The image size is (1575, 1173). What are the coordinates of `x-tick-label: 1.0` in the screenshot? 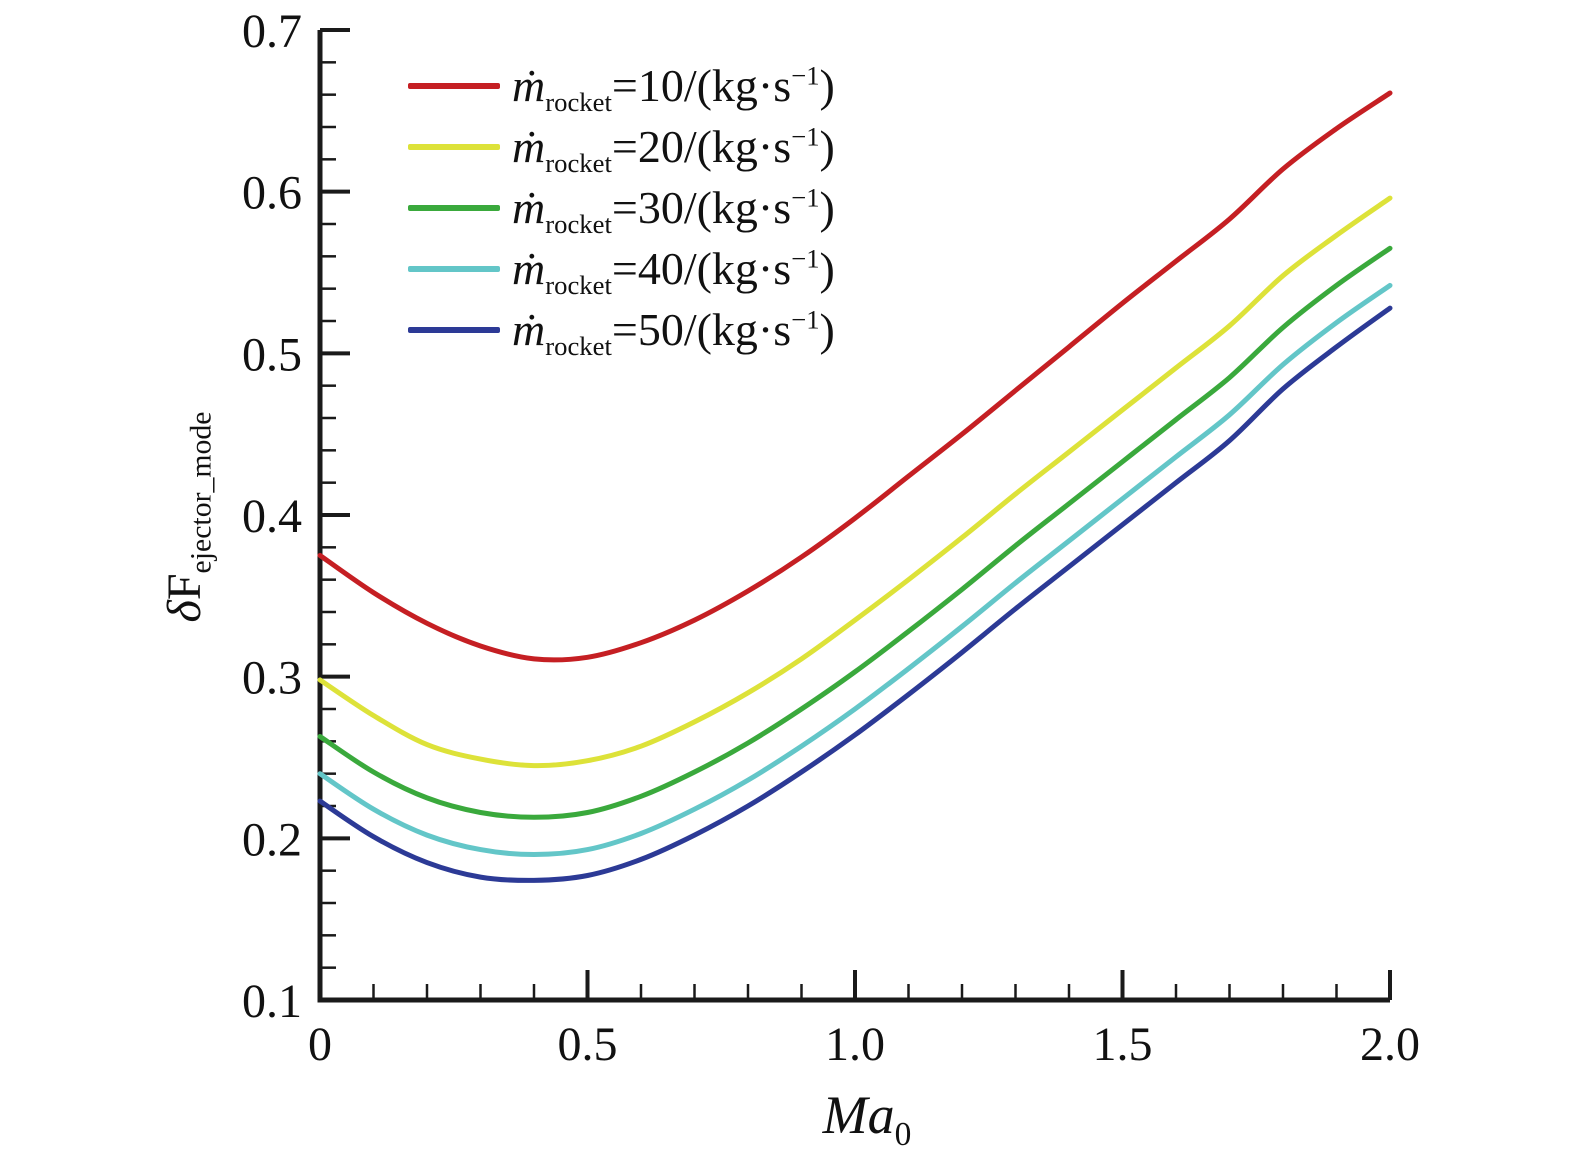 It's located at (855, 1044).